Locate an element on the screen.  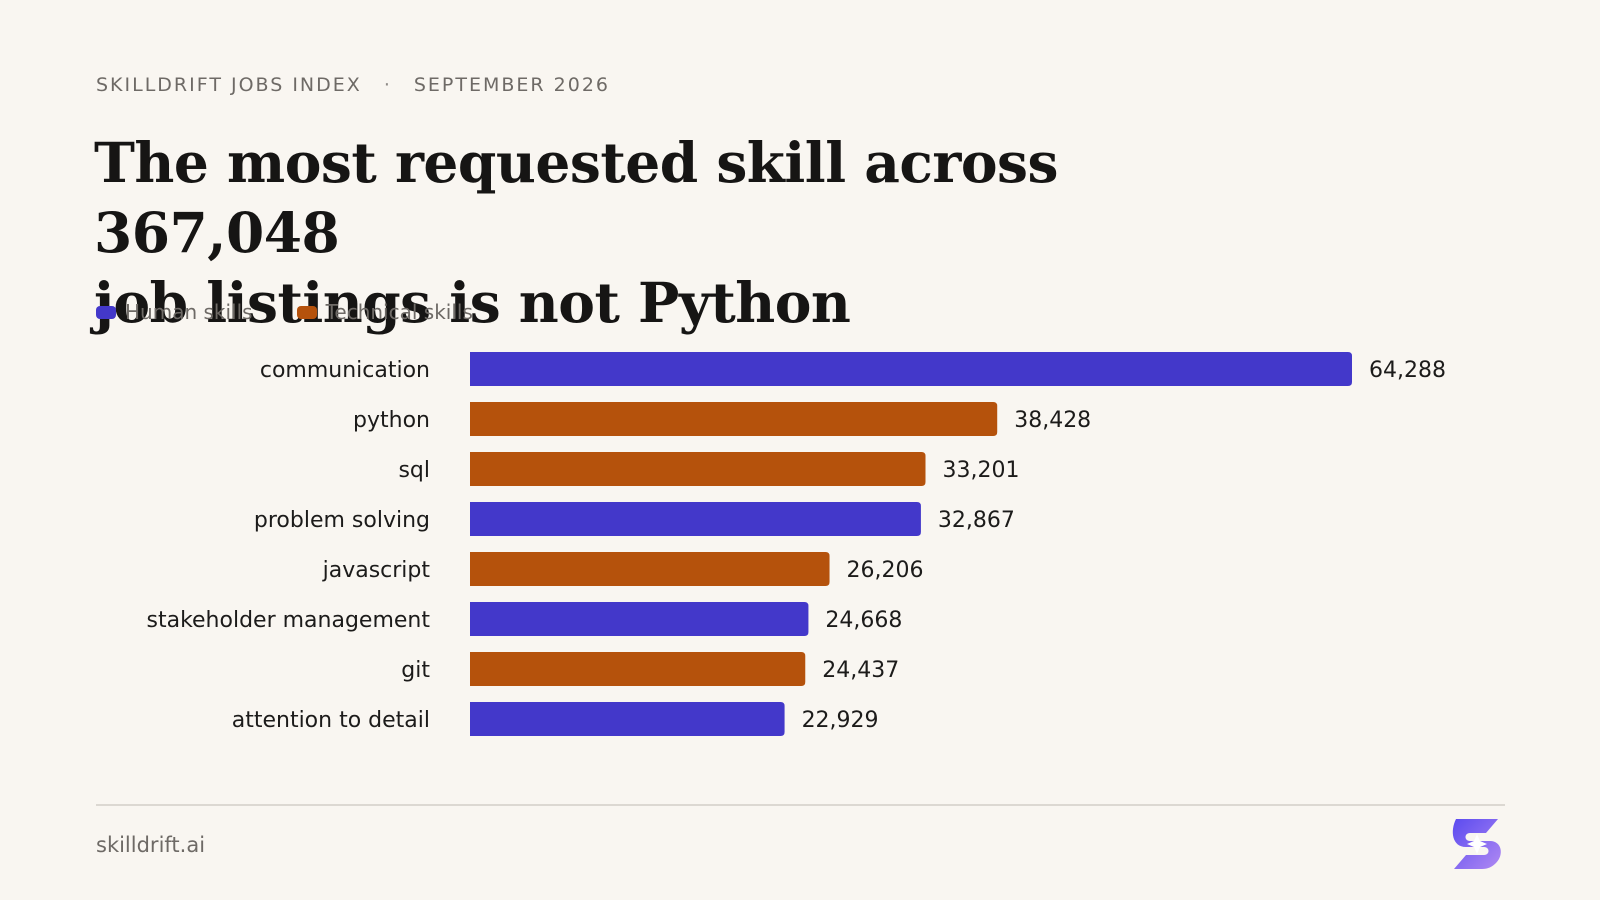
bar-git is located at coordinates (638, 669).